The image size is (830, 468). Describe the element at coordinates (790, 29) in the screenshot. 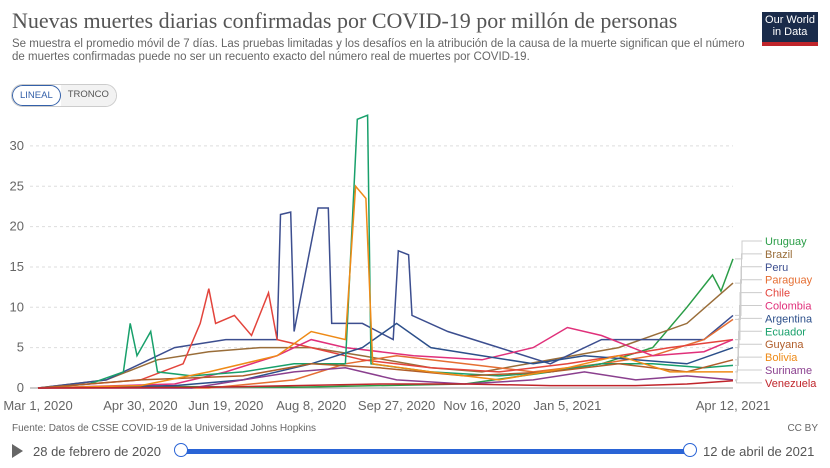

I see `owid-logo: Our World in Data` at that location.